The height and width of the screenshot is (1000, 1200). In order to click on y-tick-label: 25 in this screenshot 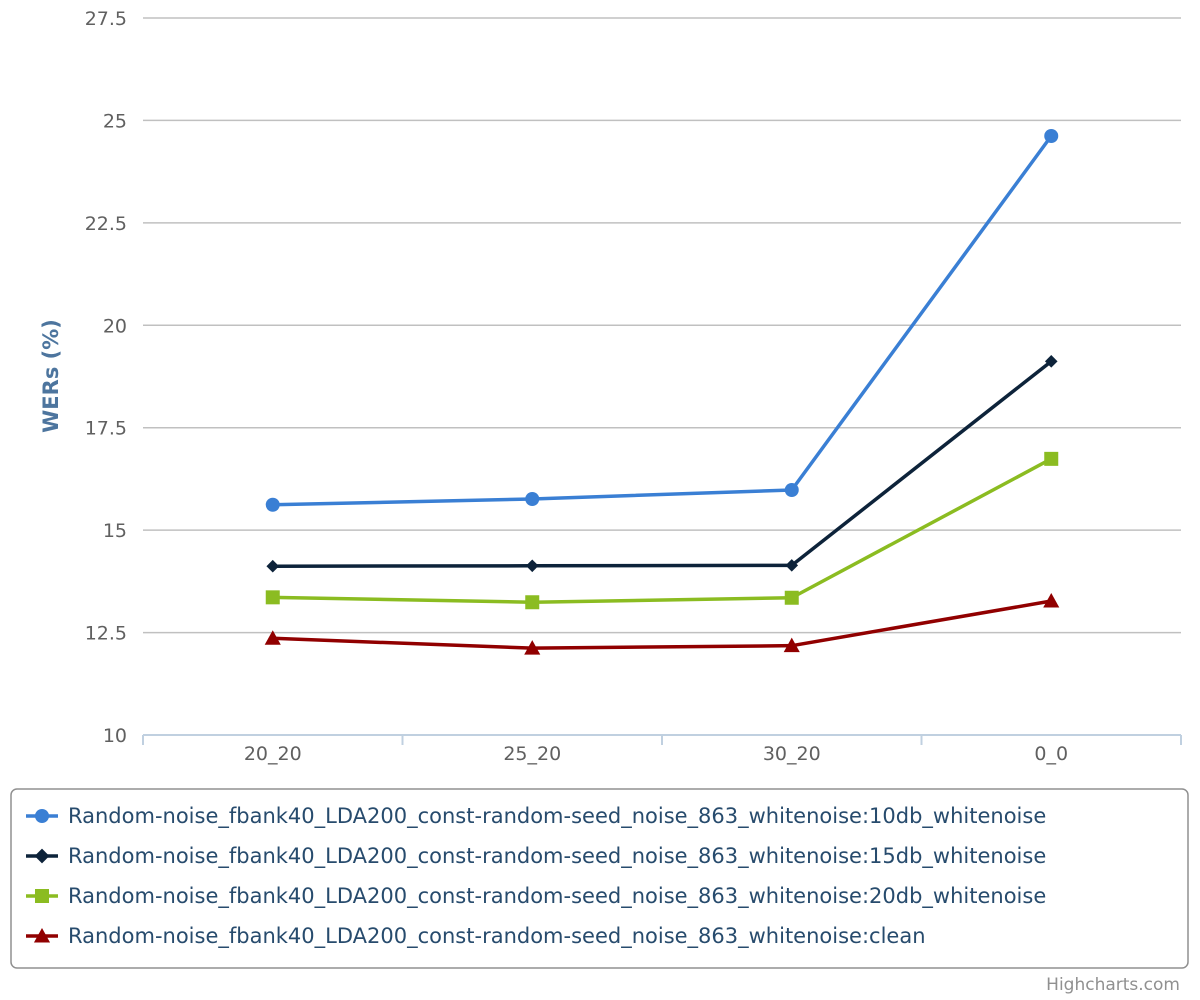, I will do `click(115, 121)`.